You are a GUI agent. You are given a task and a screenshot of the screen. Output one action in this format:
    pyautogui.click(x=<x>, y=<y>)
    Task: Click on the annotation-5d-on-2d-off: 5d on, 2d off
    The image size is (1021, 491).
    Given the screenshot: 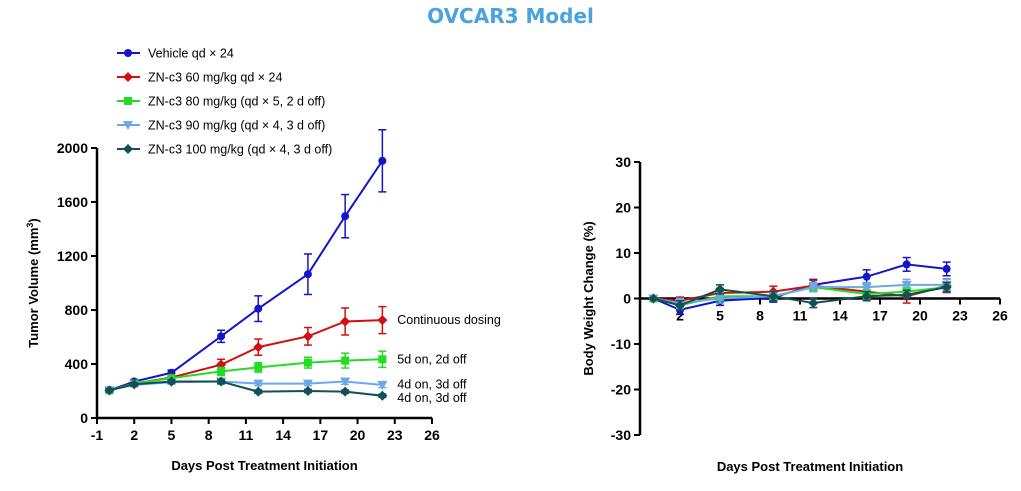 What is the action you would take?
    pyautogui.click(x=432, y=359)
    